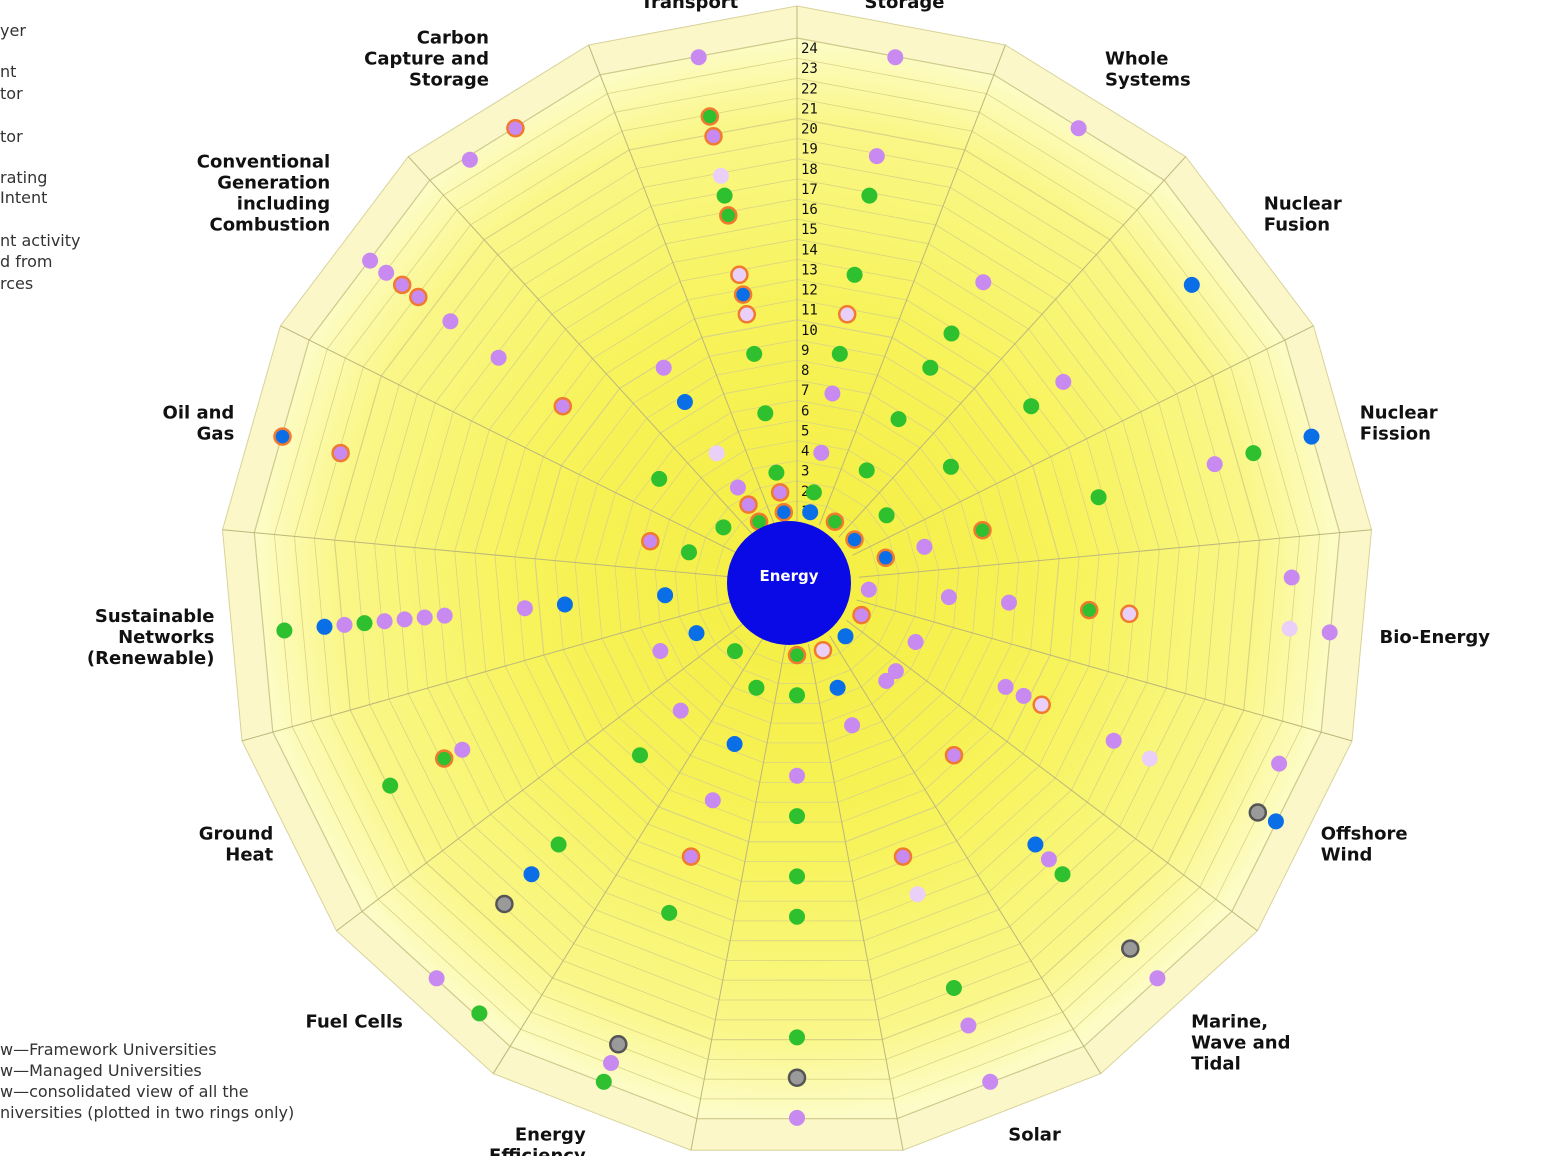 This screenshot has height=1156, width=1546. I want to click on ring-number: 16, so click(809, 210).